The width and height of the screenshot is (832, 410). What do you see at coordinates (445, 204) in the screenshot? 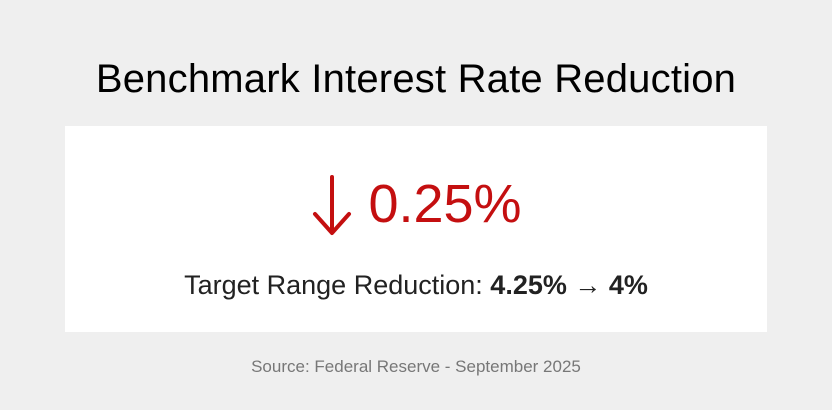
I see `rate-change-value: 0.25%` at bounding box center [445, 204].